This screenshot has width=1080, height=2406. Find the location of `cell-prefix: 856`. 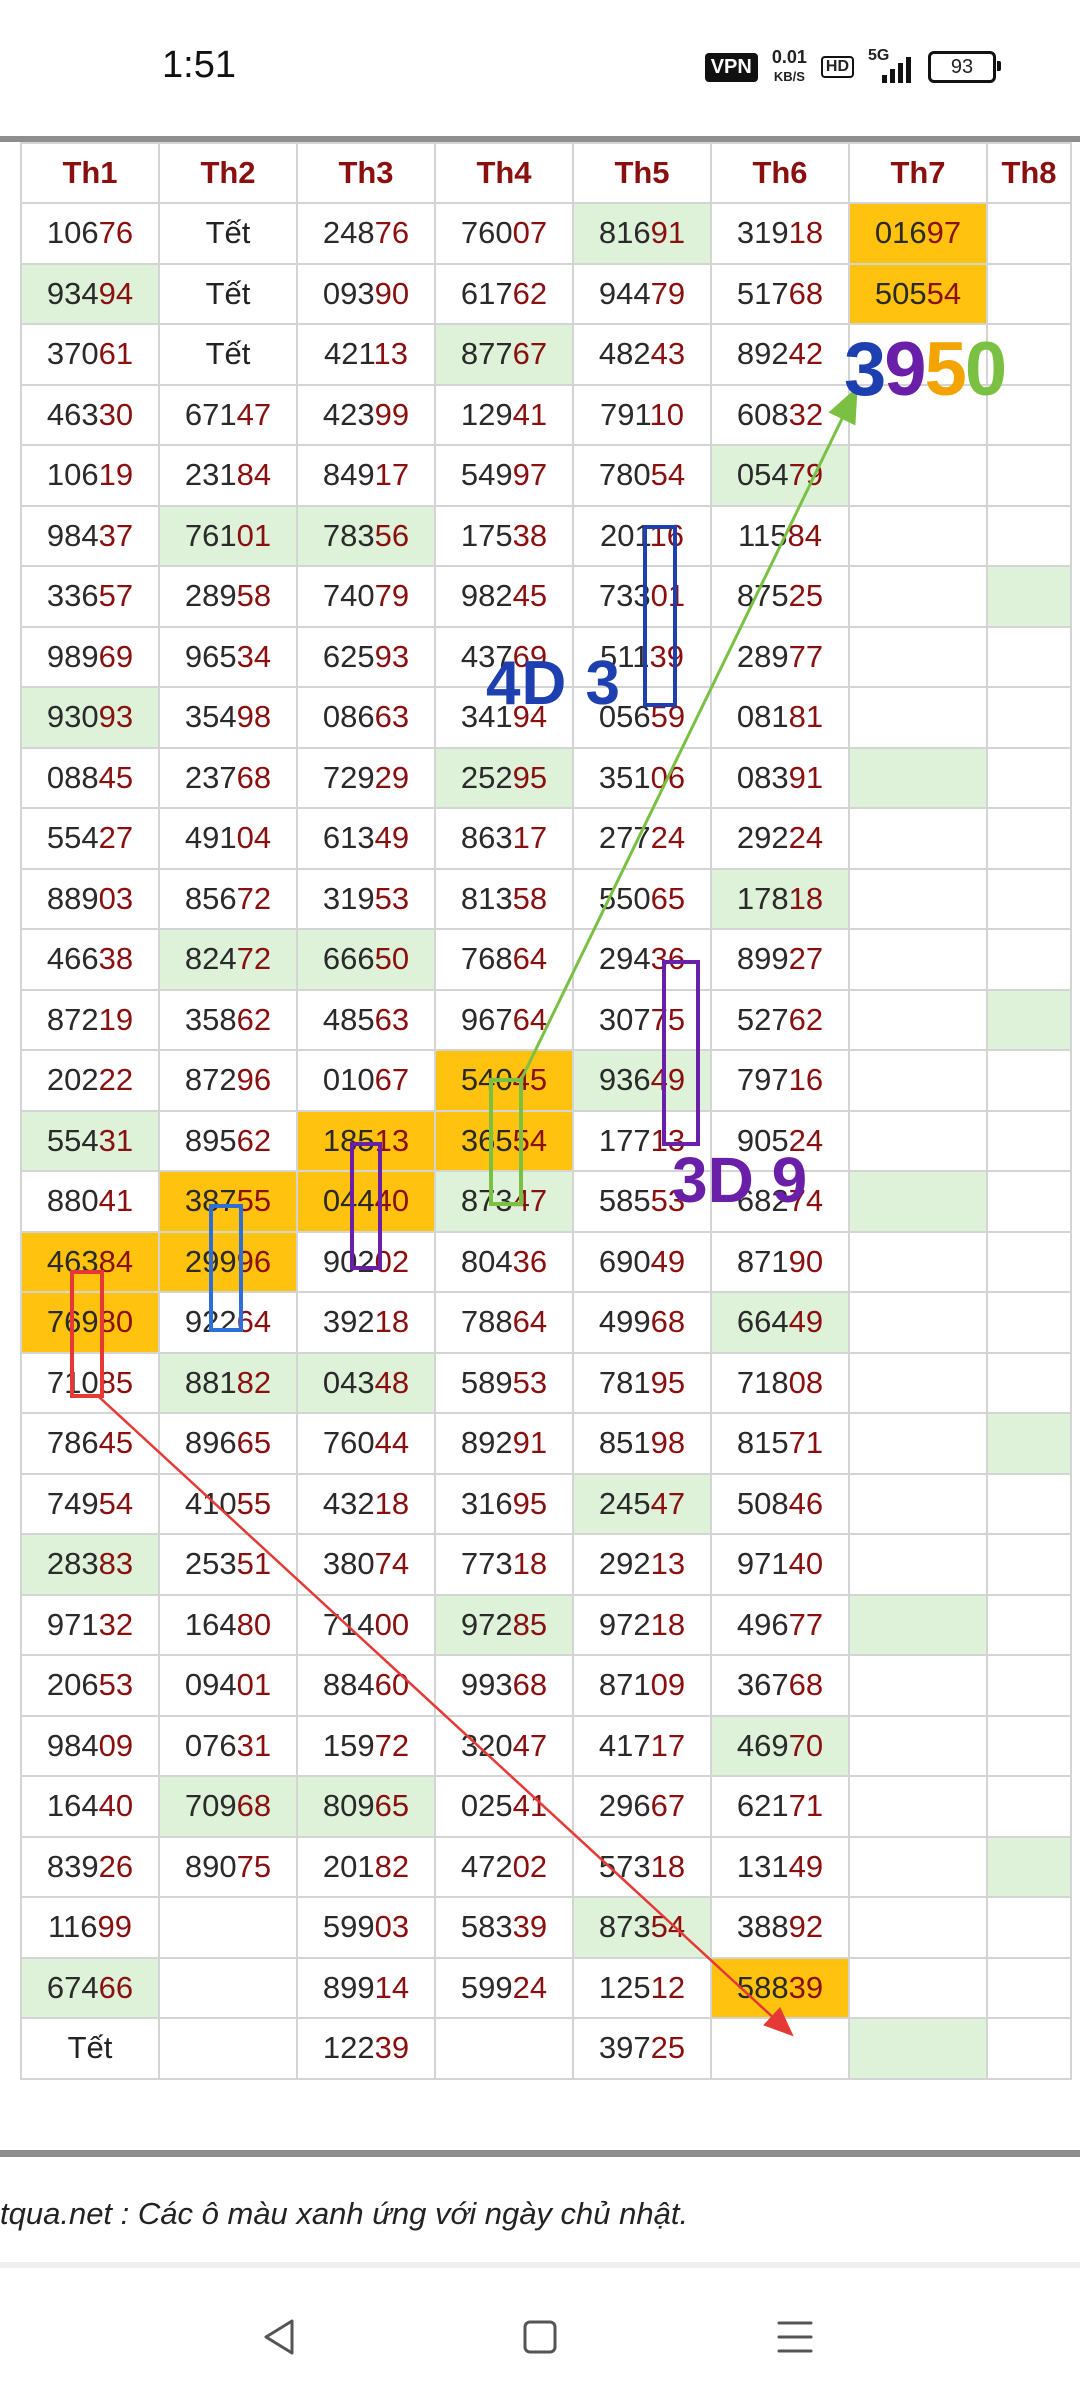

cell-prefix: 856 is located at coordinates (210, 898).